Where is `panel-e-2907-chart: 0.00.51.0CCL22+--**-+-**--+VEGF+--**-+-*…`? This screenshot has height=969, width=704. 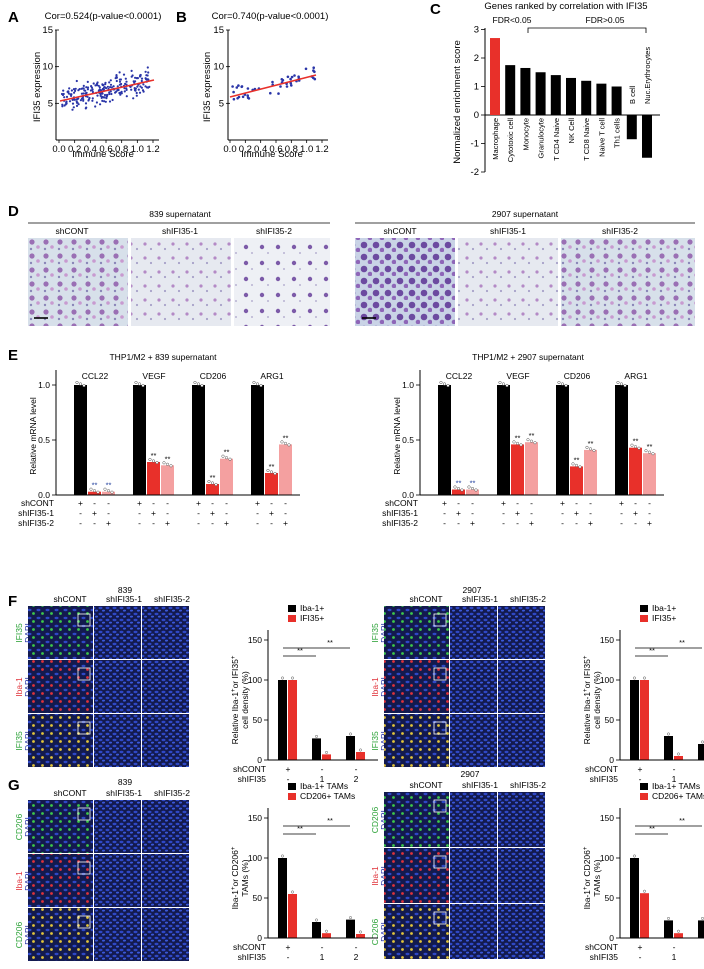 panel-e-2907-chart: 0.00.51.0CCL22+--**-+-**--+VEGF+--**-+-*… is located at coordinates (523, 449).